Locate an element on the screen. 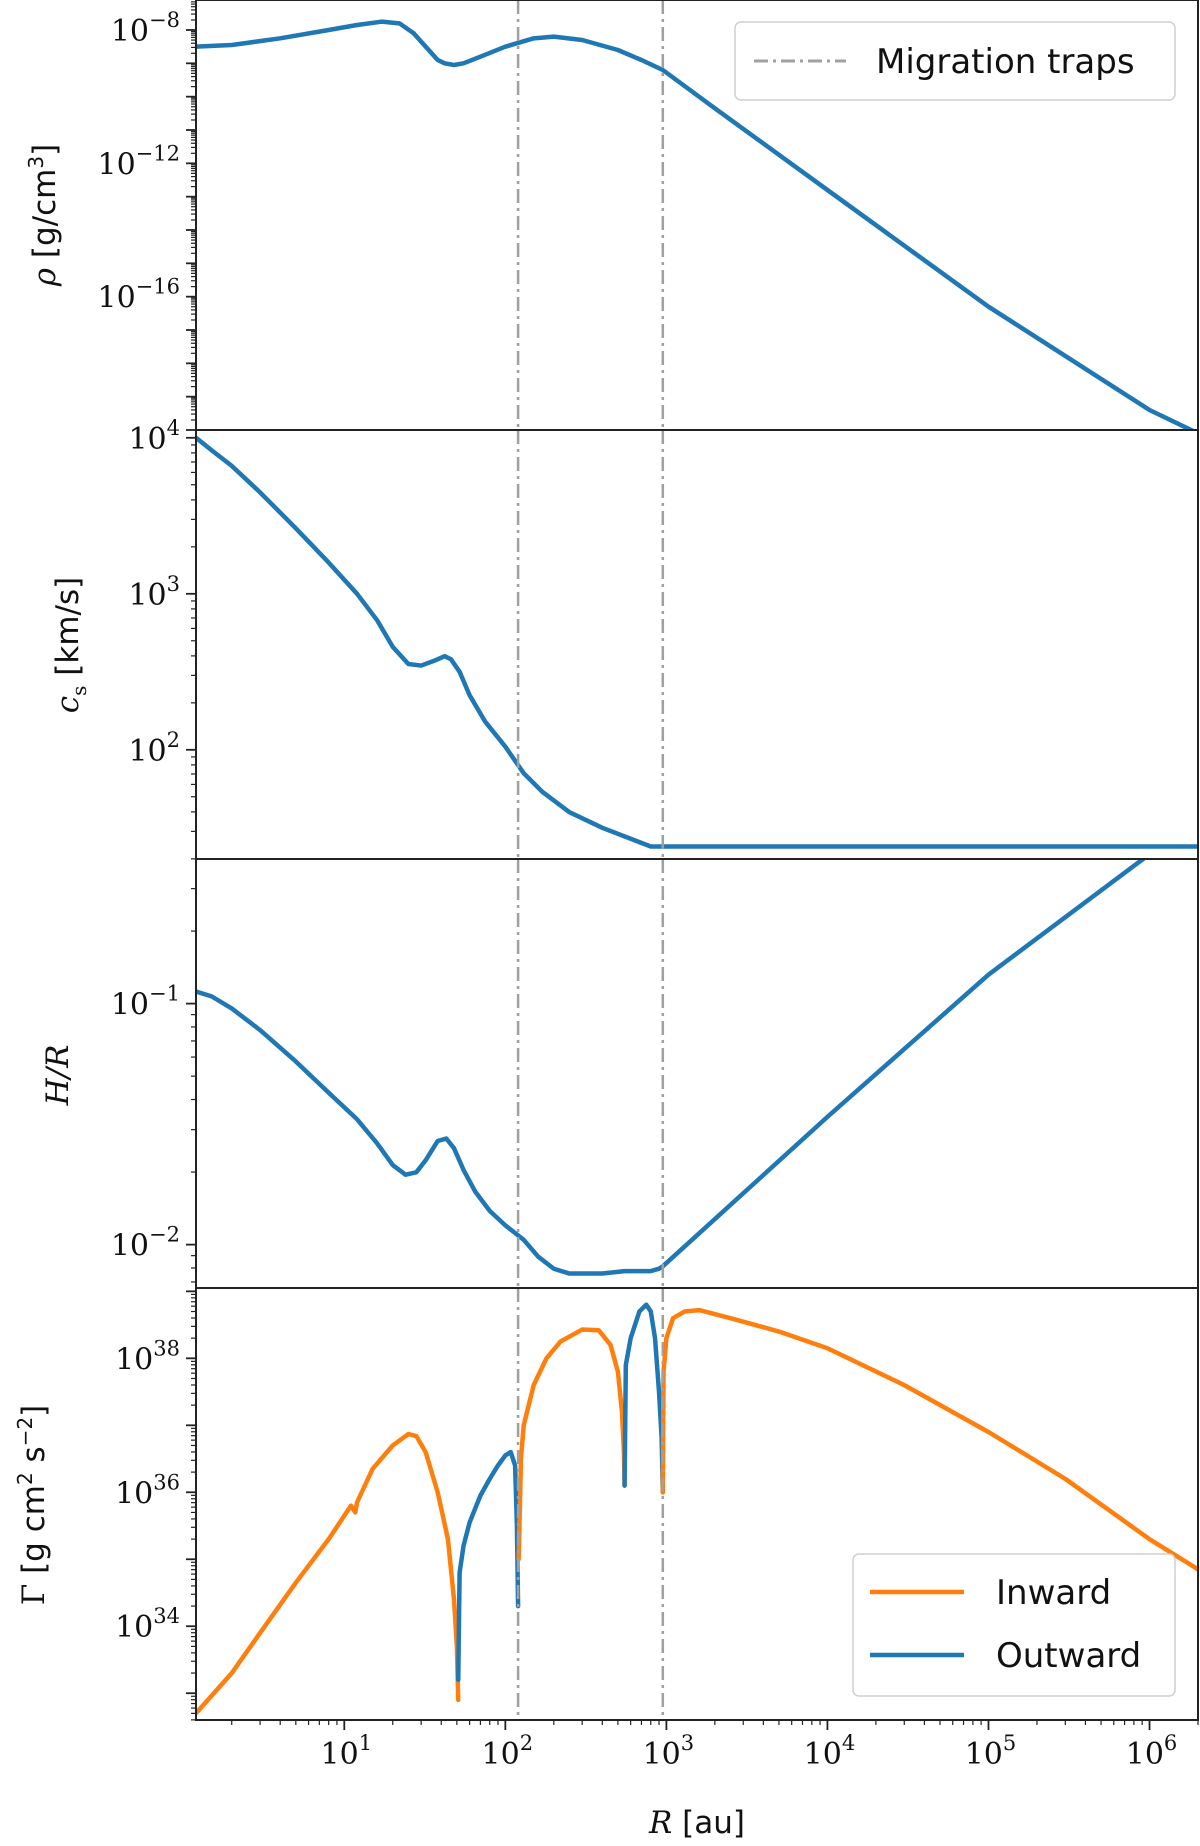 The height and width of the screenshot is (1846, 1200). gamma-ticks: 1038 1036 1034 is located at coordinates (155, 1505).